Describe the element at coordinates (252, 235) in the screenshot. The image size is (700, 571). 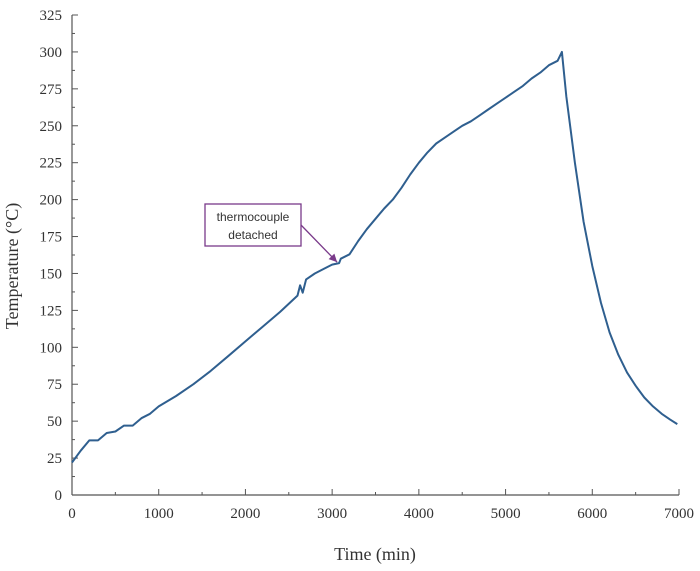
I see `annotation-line-2: detached` at that location.